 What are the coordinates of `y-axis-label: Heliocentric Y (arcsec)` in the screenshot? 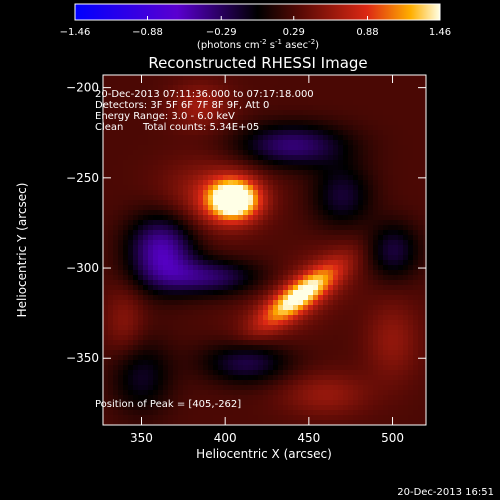 It's located at (22, 250).